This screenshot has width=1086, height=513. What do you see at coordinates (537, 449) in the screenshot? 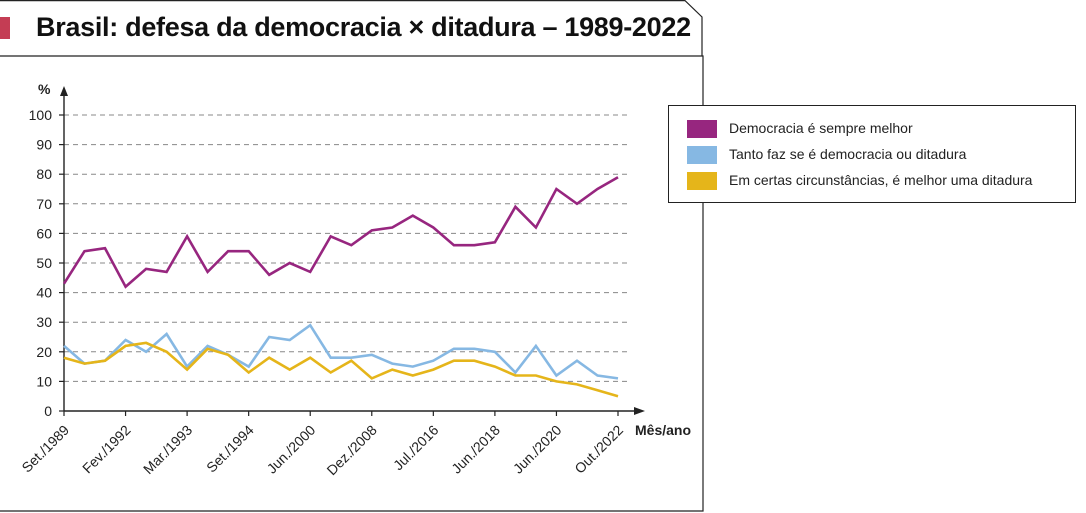
I see `x-tick-label: Jun./2020` at bounding box center [537, 449].